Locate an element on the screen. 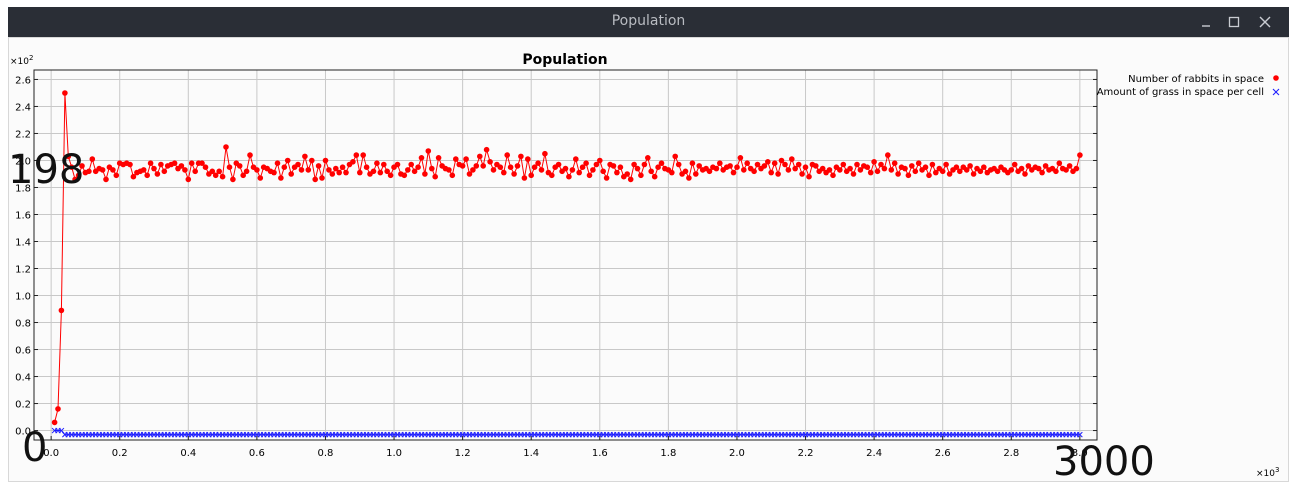  y-tick-label: 0.8 is located at coordinates (23, 324).